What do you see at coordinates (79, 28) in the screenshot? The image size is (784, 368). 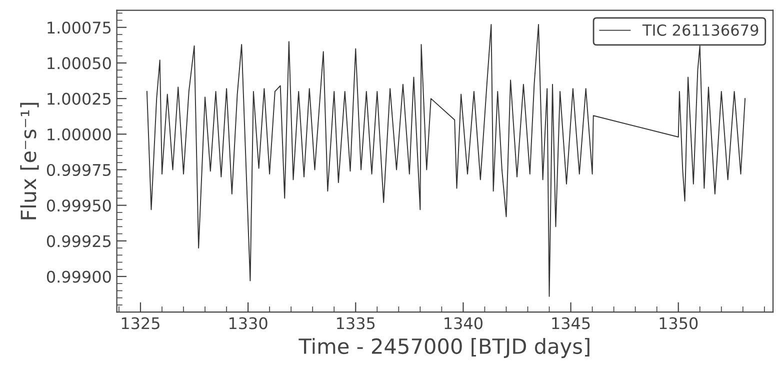 I see `y-tick-label: 1.00075` at bounding box center [79, 28].